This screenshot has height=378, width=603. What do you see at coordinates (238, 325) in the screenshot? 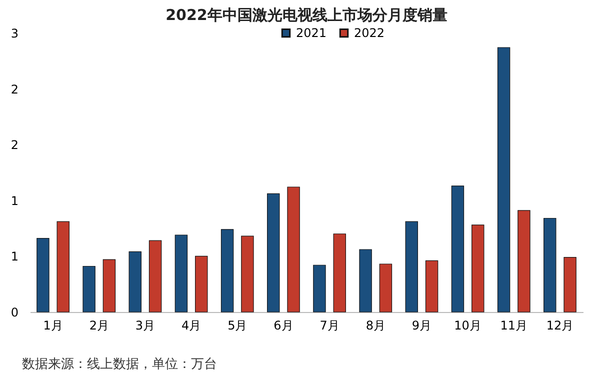
I see `x-tick-label: 5月` at bounding box center [238, 325].